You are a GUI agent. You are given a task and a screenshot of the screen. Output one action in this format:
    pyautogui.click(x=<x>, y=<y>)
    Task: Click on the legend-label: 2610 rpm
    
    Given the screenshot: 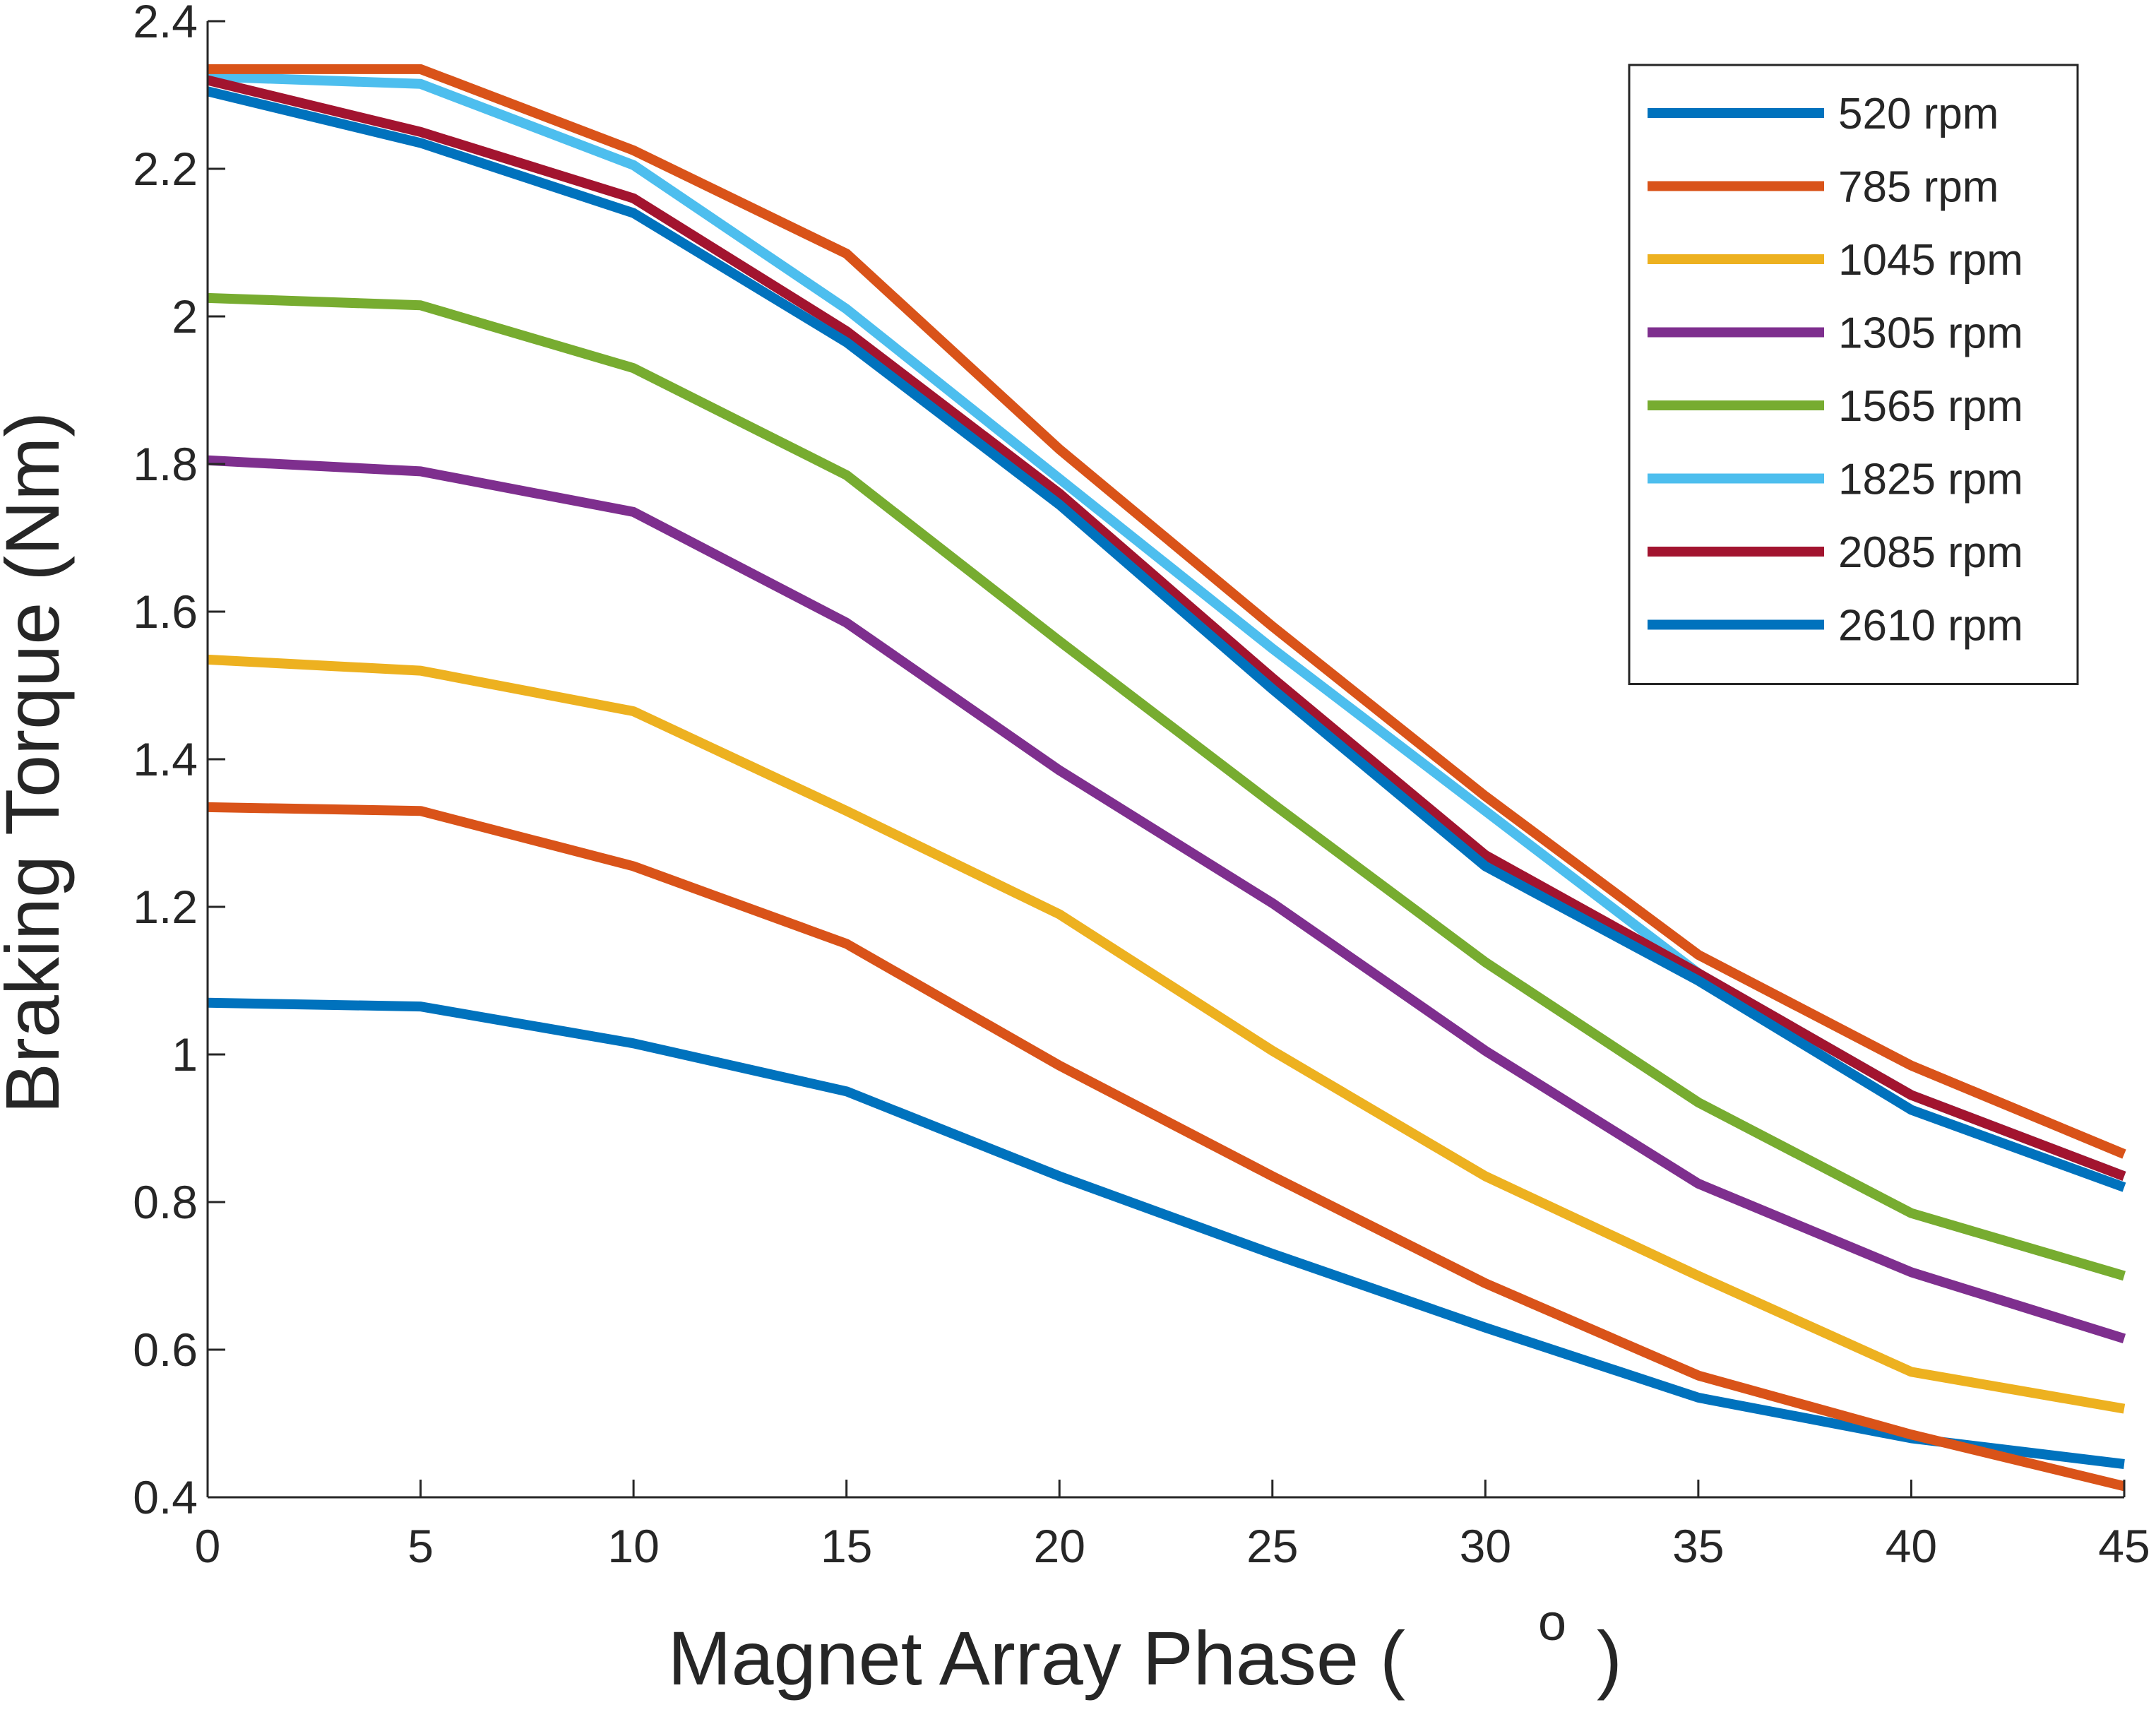 What is the action you would take?
    pyautogui.click(x=1930, y=626)
    